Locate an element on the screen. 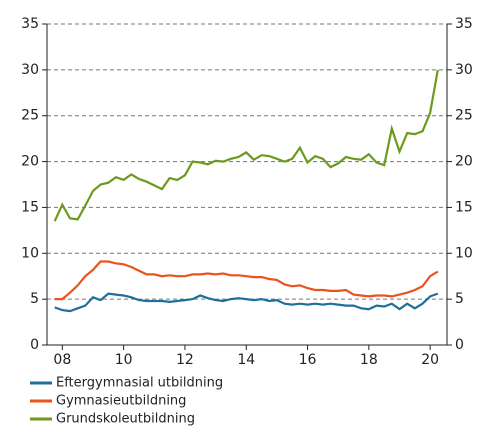 Image resolution: width=489 pixels, height=428 pixels. x-tick-label: 16 is located at coordinates (308, 360).